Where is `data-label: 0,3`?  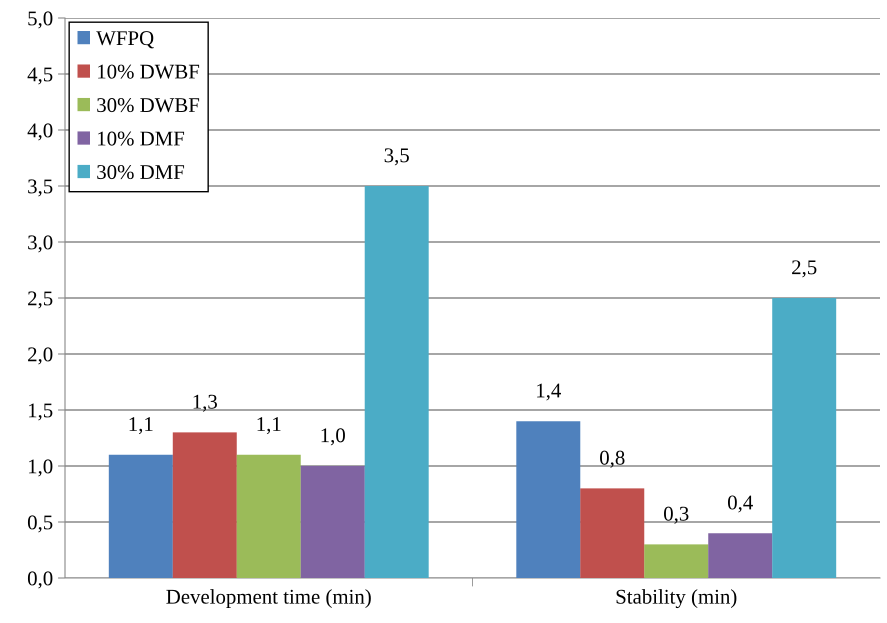 data-label: 0,3 is located at coordinates (676, 515).